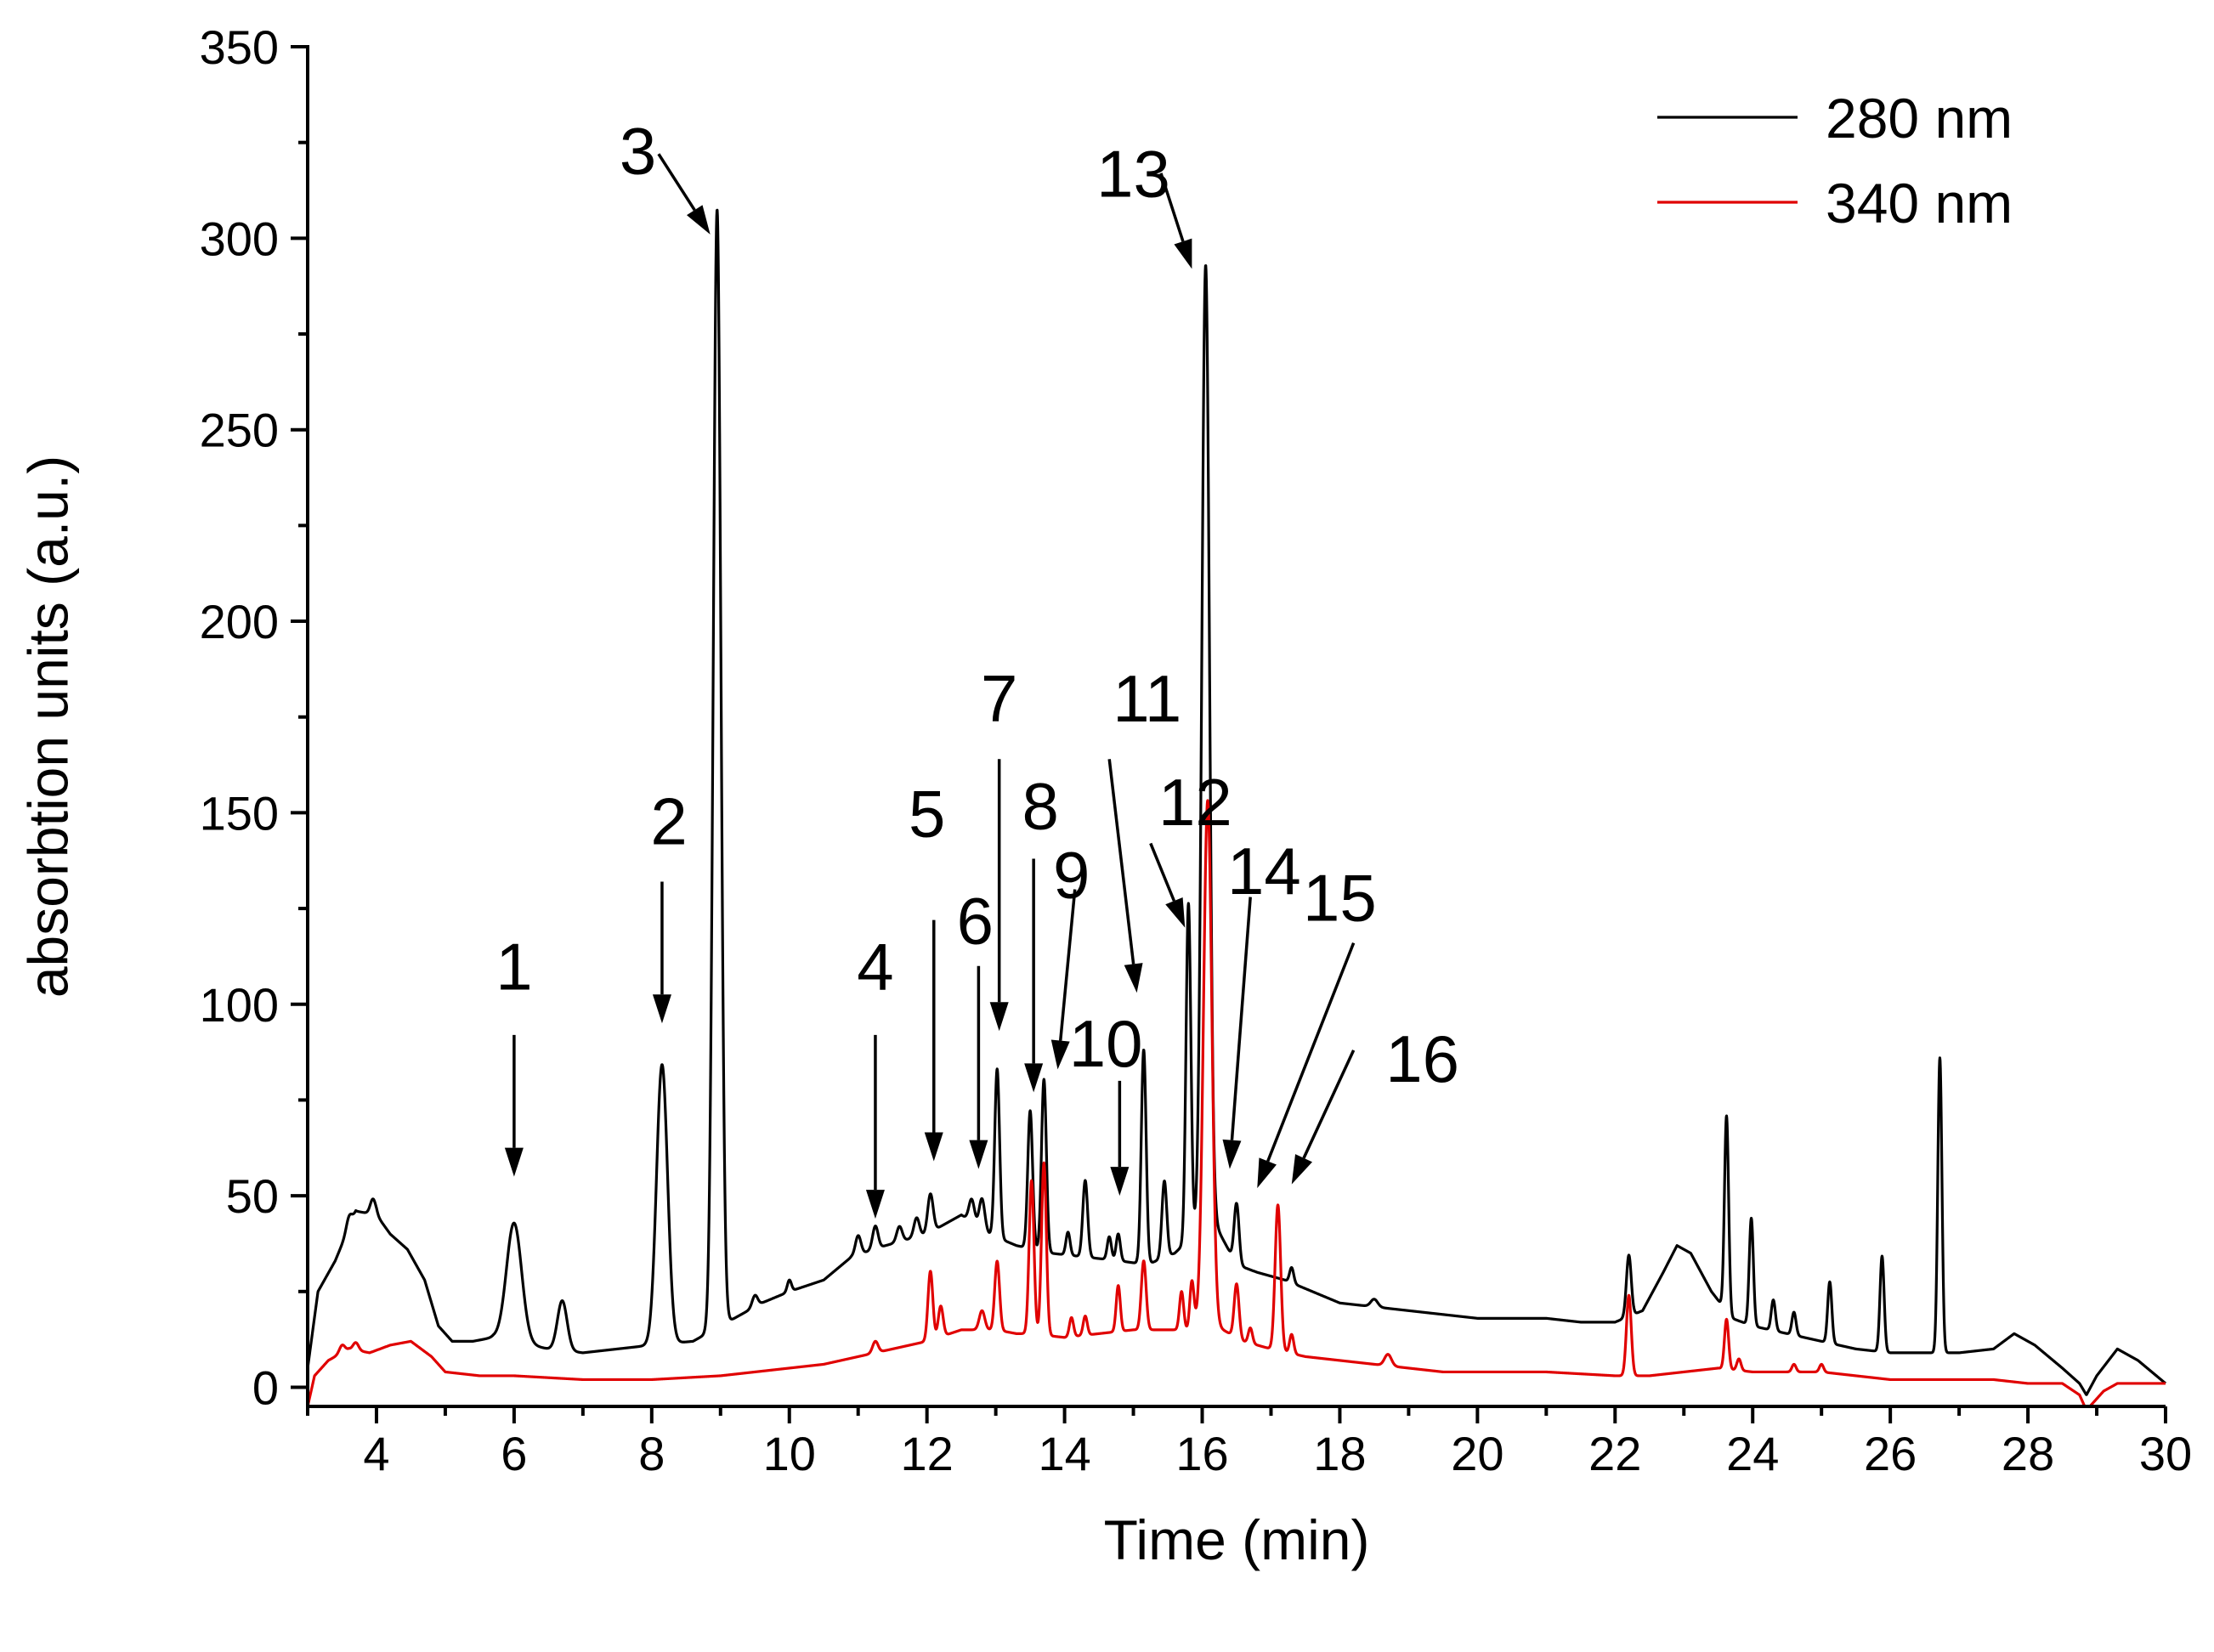  I want to click on y-tick-label: 350, so click(240, 47).